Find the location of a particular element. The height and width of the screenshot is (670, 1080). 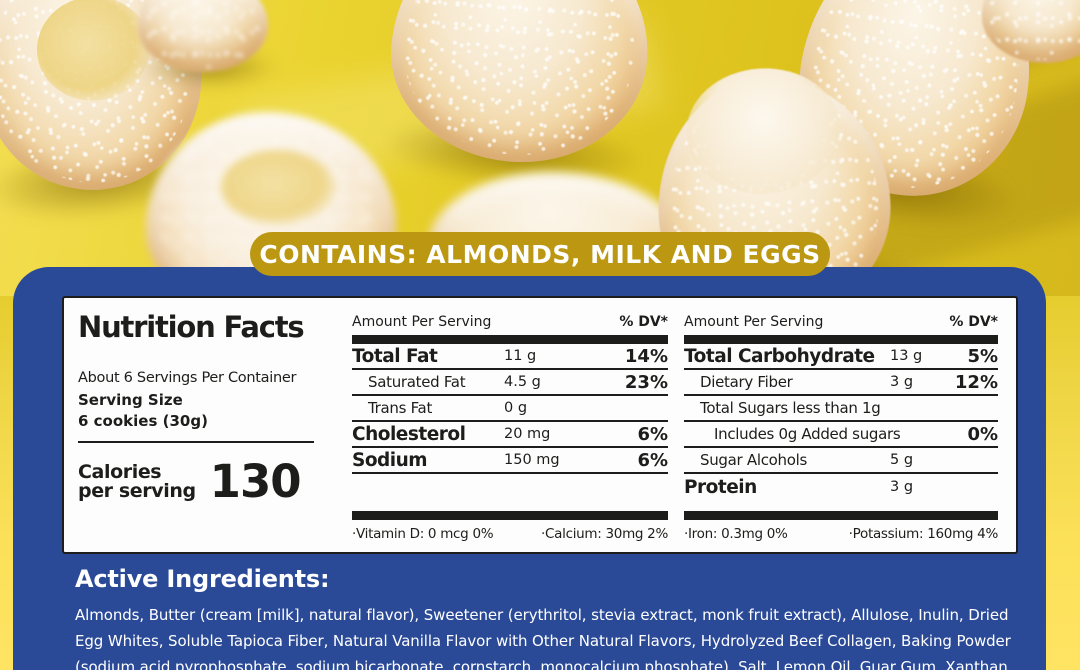

micronutrient-footnote: ·Calcium: 30mg 2% is located at coordinates (604, 534).